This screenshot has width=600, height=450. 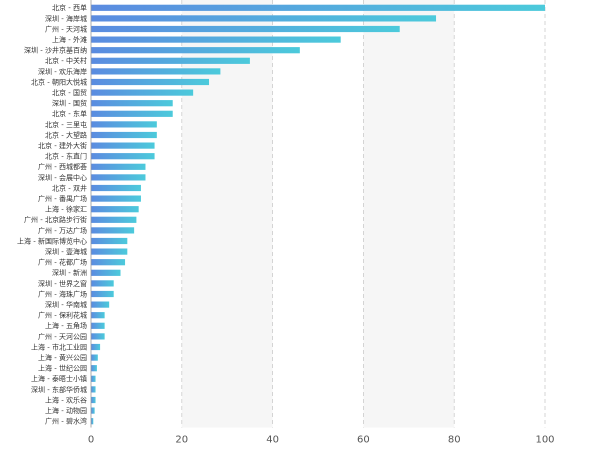 I want to click on category-label-5: 北京 - 中关村, so click(x=66, y=60).